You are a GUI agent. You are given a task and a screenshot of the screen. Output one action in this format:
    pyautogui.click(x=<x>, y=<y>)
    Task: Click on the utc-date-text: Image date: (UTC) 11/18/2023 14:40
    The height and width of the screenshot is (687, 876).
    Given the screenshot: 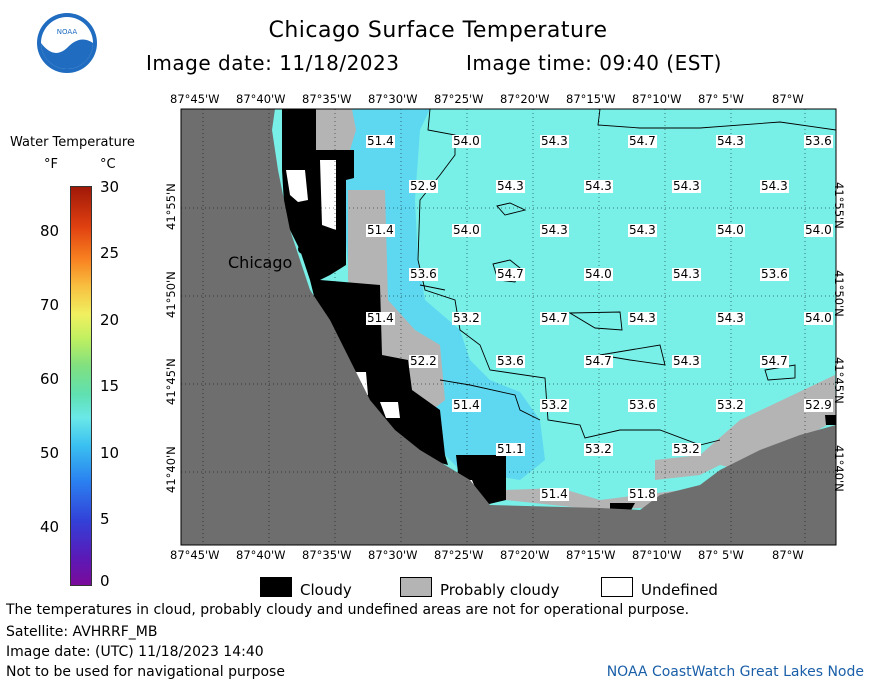 What is the action you would take?
    pyautogui.click(x=135, y=652)
    